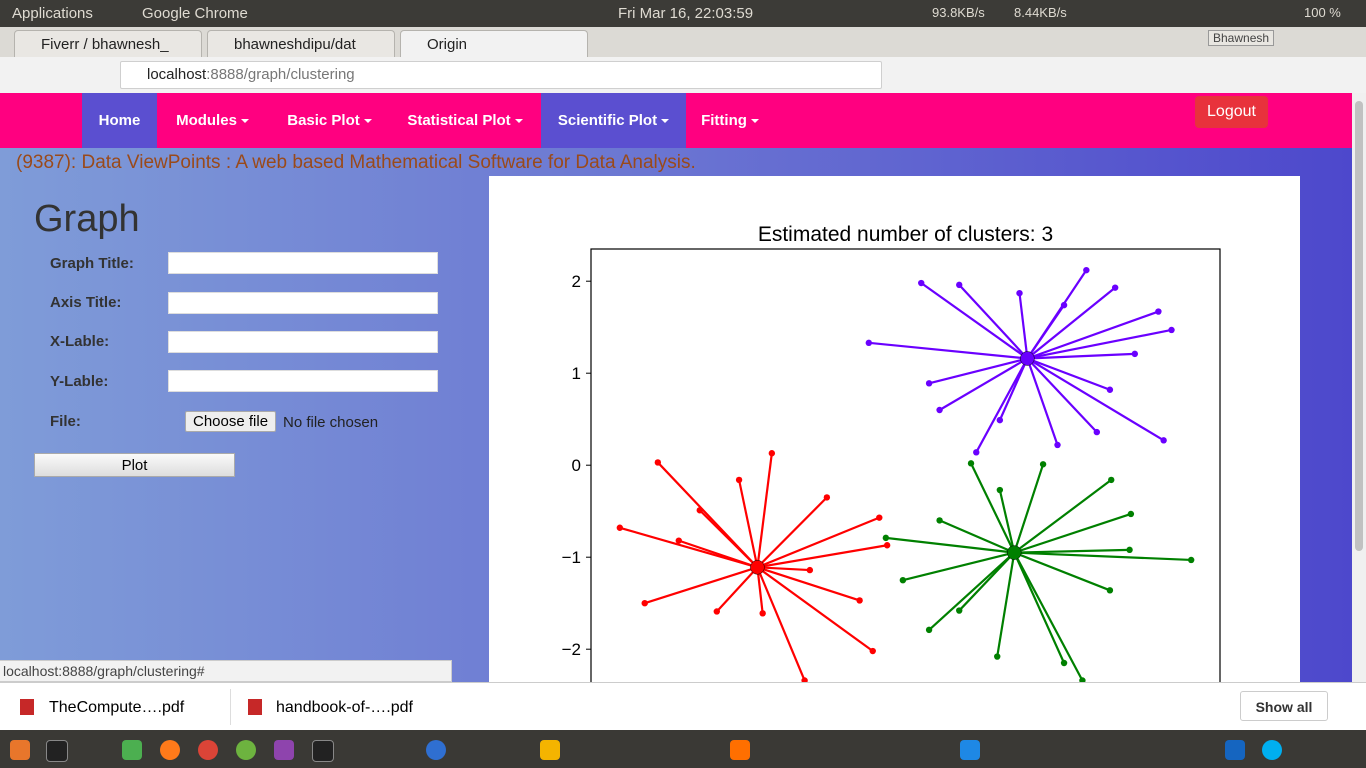  I want to click on nav-item: Fitting, so click(730, 120).